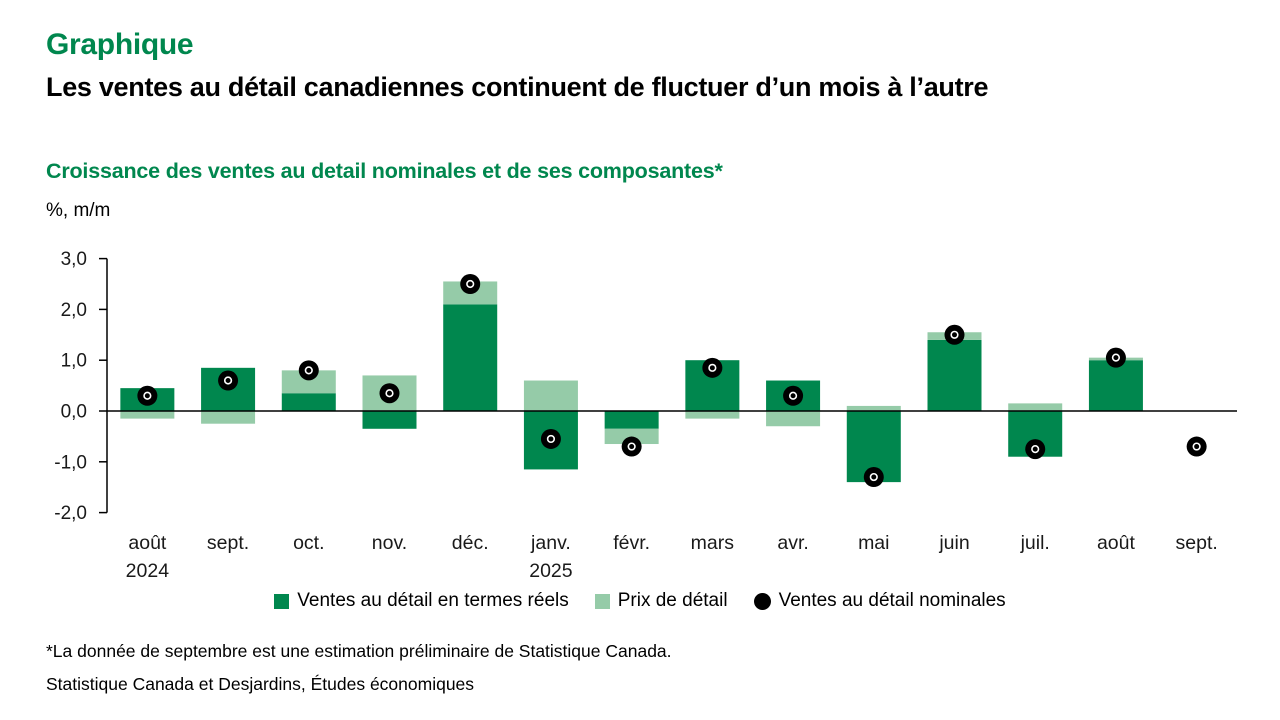  Describe the element at coordinates (78, 210) in the screenshot. I see `y-axis-unit-label: %, m/m` at that location.